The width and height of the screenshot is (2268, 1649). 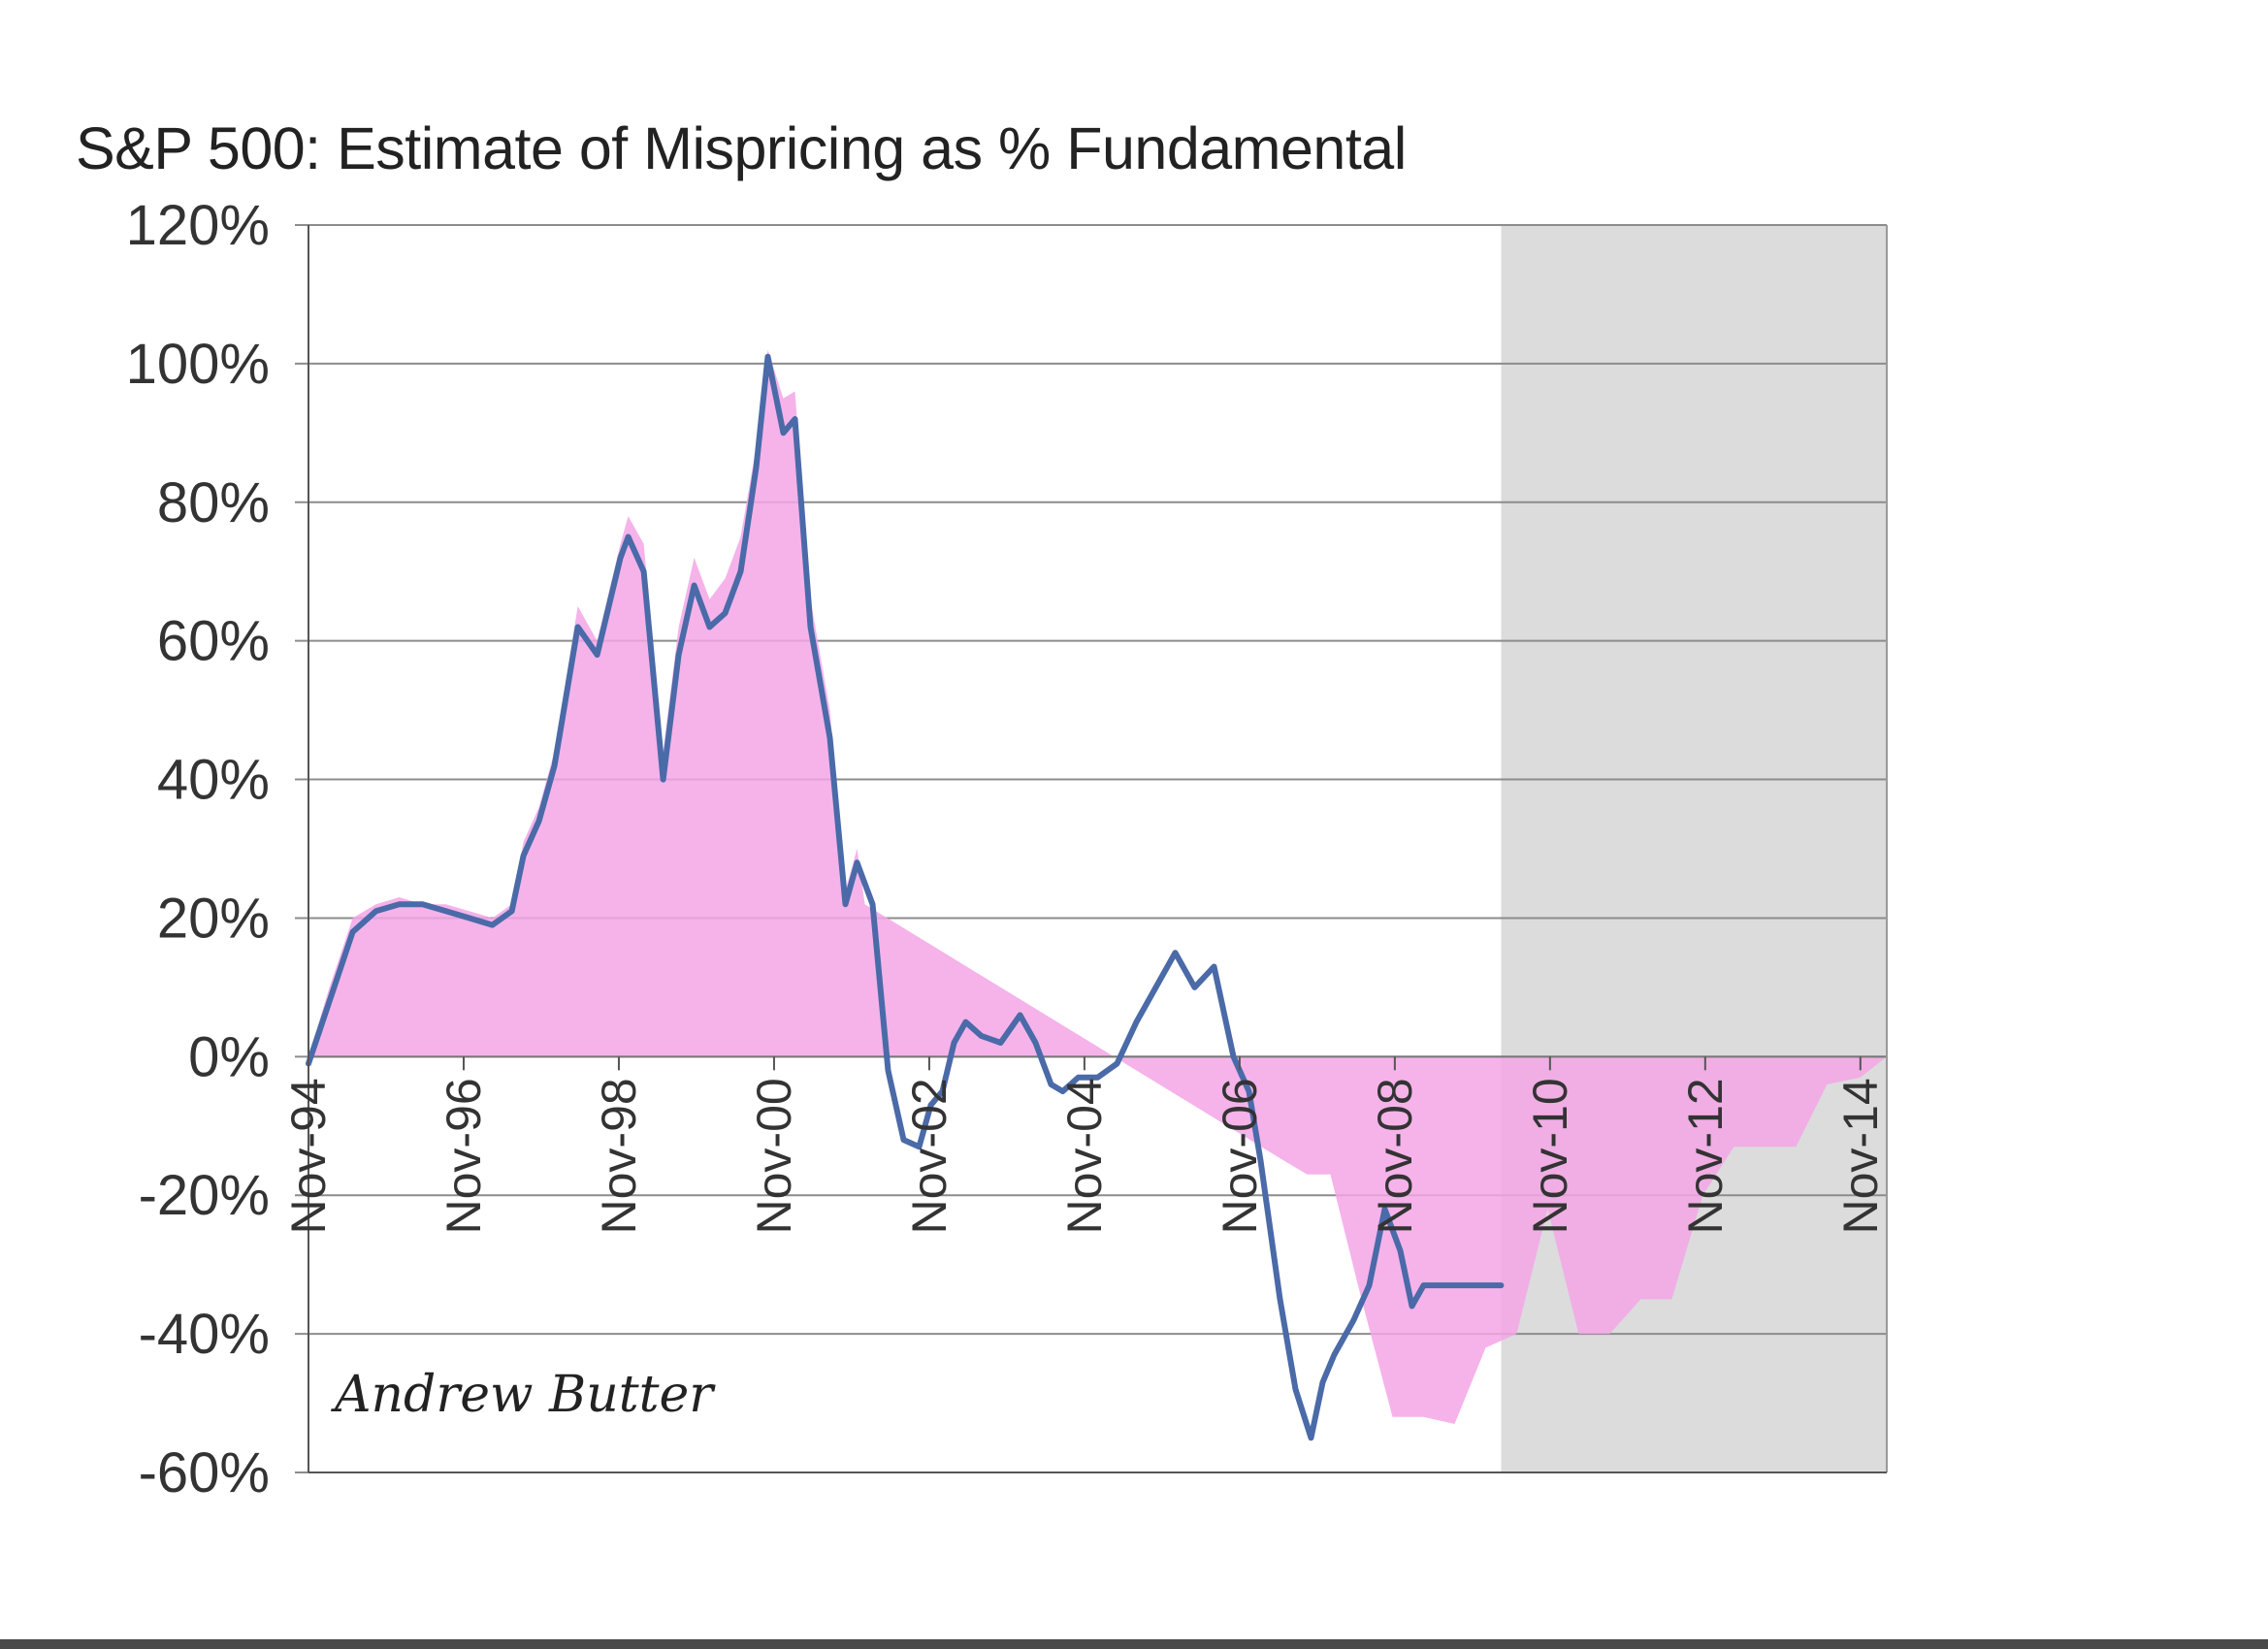 I want to click on x-tick-label: Nov-14, so click(x=1860, y=1156).